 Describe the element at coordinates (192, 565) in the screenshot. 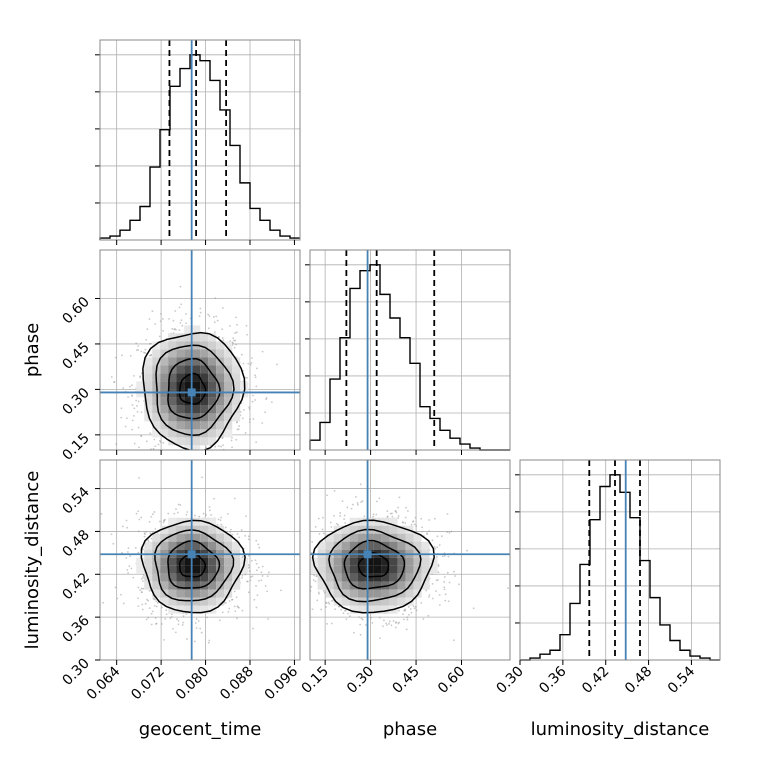

I see `contour-line` at that location.